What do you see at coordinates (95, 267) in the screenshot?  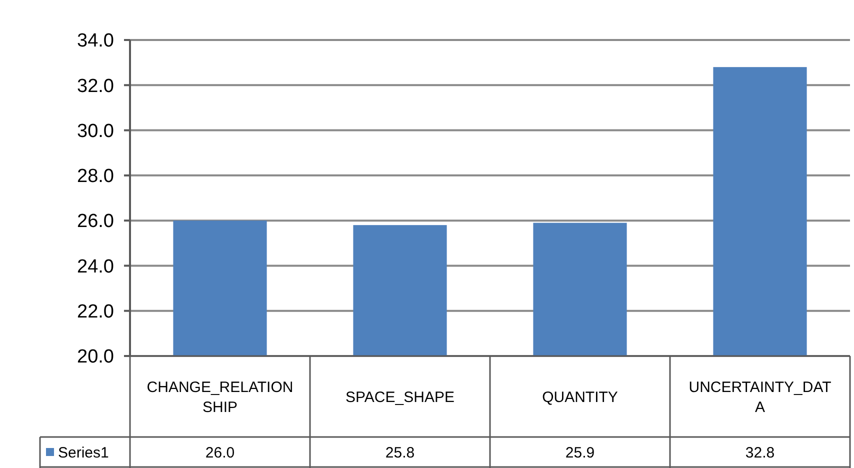 I see `y-tick-label: 24.0` at bounding box center [95, 267].